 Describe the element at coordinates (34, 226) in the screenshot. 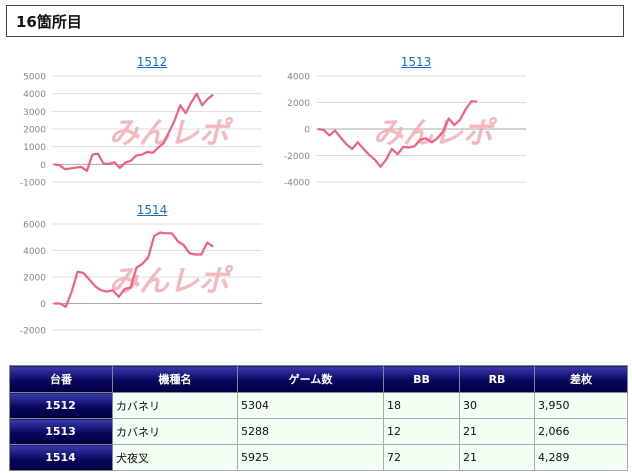

I see `y-tick-label: 6000` at that location.